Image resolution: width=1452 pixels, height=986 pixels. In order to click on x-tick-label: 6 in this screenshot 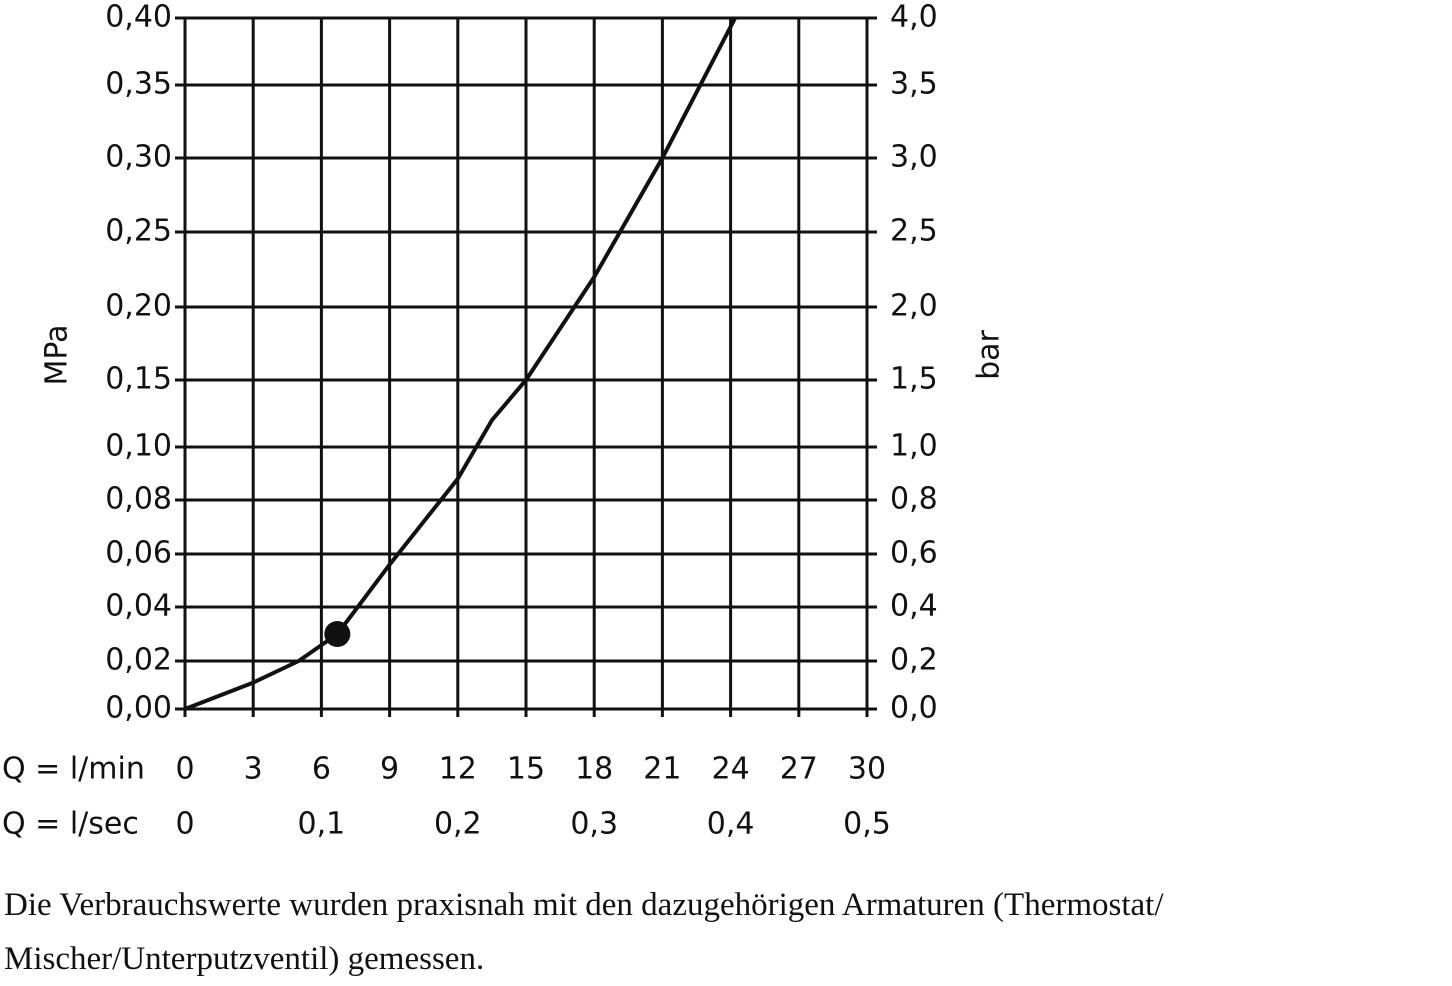, I will do `click(321, 769)`.